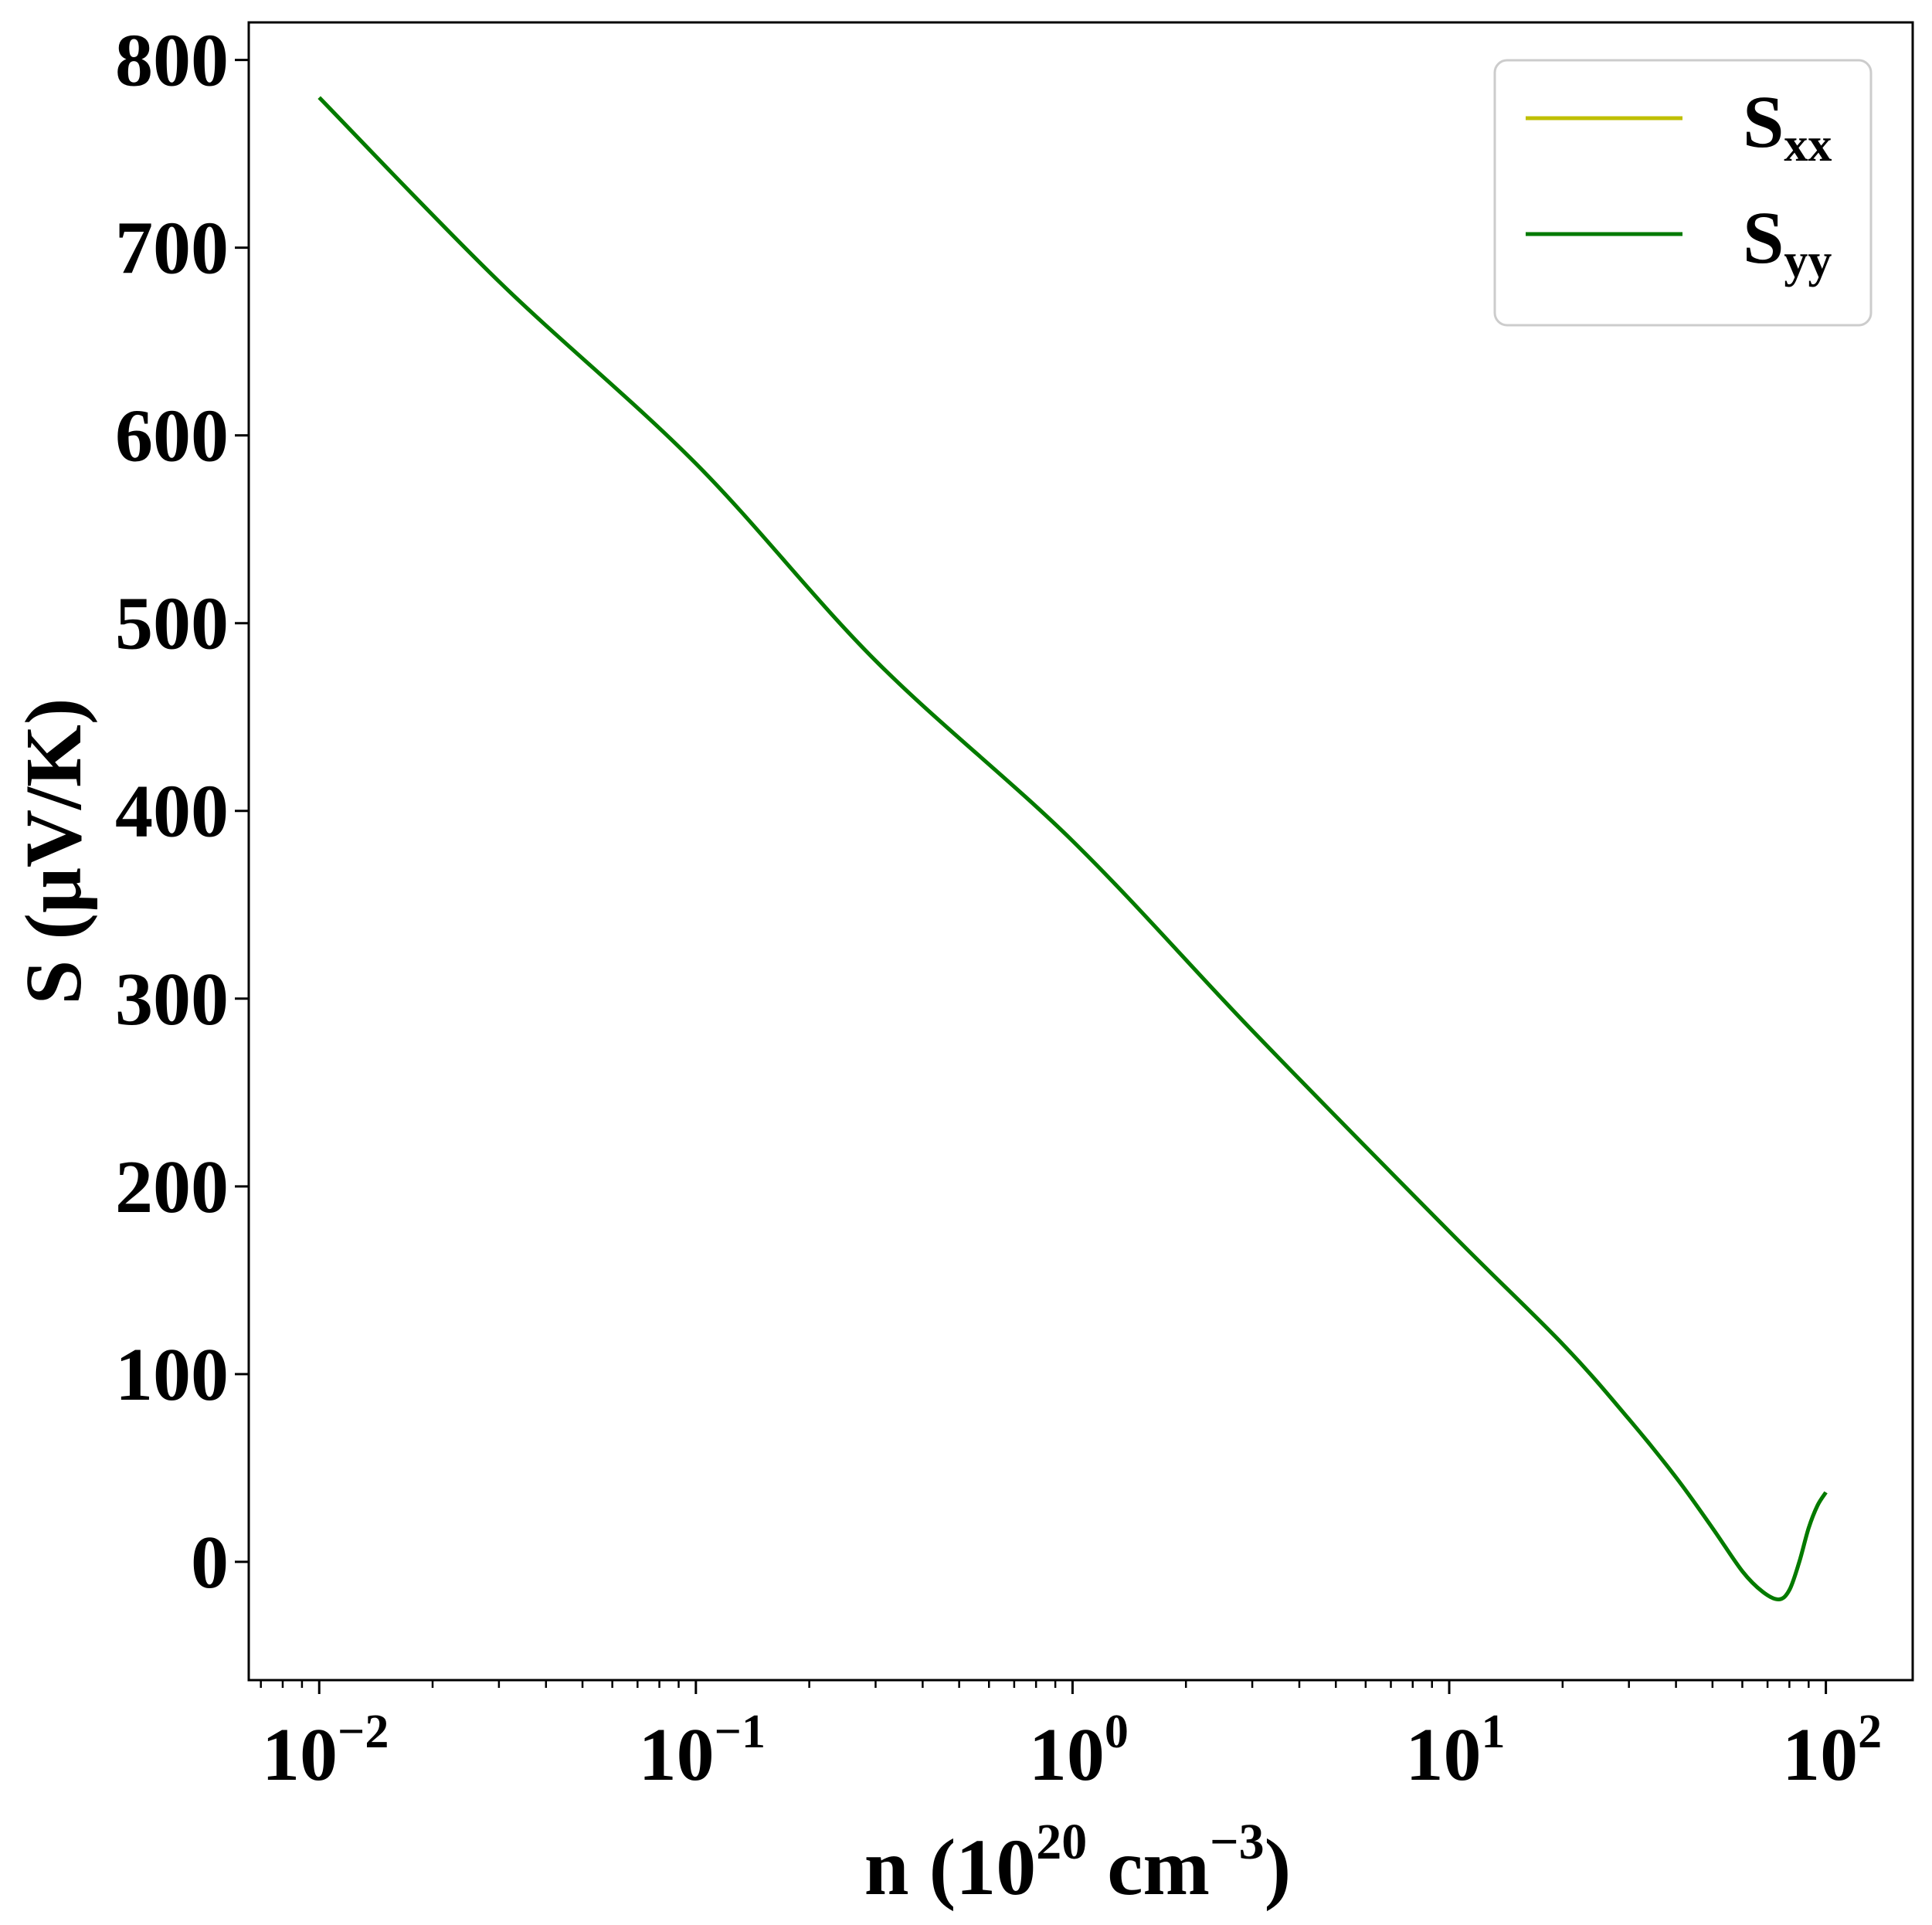  I want to click on x-tick-label-exp: −1, so click(740, 1732).